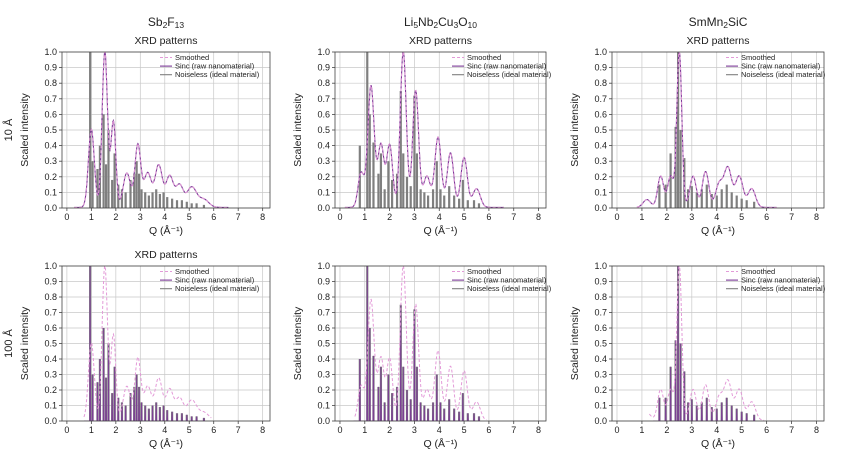 This screenshot has height=459, width=848. What do you see at coordinates (50, 192) in the screenshot?
I see `y-tick-label: 0.1` at bounding box center [50, 192].